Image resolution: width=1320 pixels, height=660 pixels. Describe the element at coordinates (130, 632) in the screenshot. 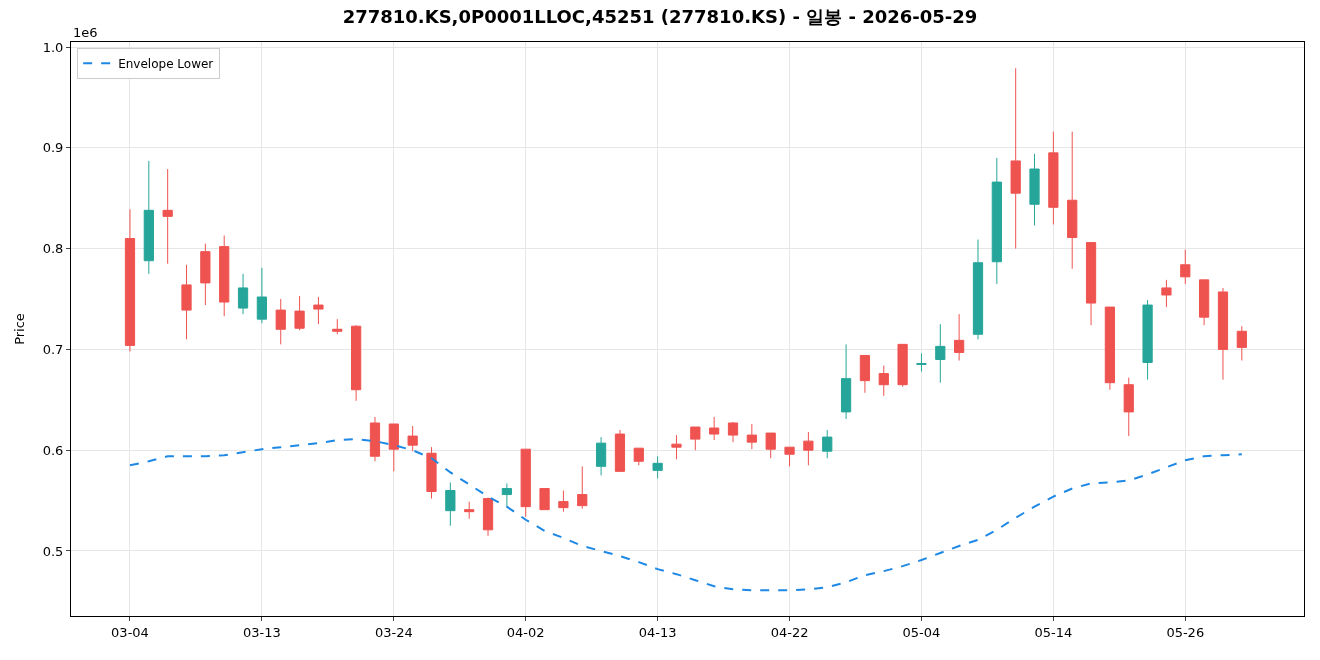

I see `x-tick-label: 03-04` at that location.